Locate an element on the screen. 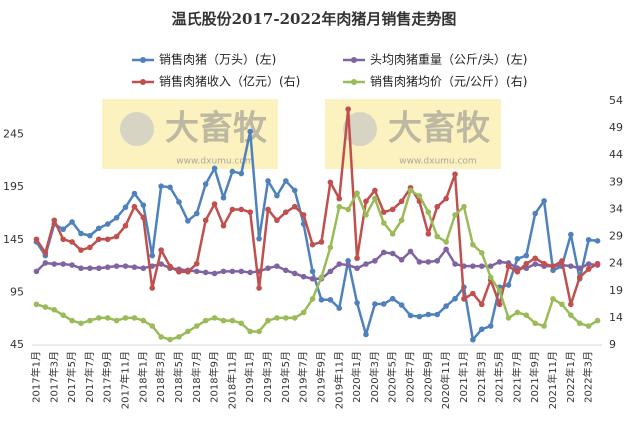 The height and width of the screenshot is (423, 629). y2-tick-label: 29 is located at coordinates (616, 236).